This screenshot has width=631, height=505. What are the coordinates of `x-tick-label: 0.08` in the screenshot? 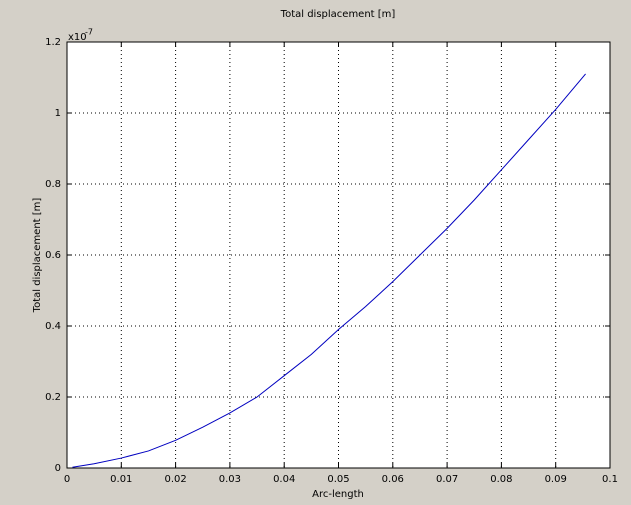 It's located at (501, 479).